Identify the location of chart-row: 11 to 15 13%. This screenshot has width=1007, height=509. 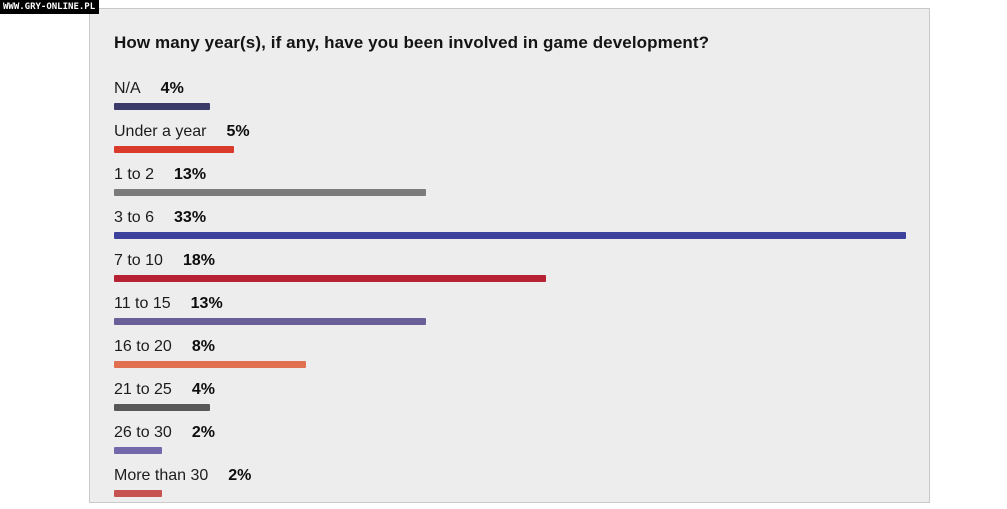
(521, 310).